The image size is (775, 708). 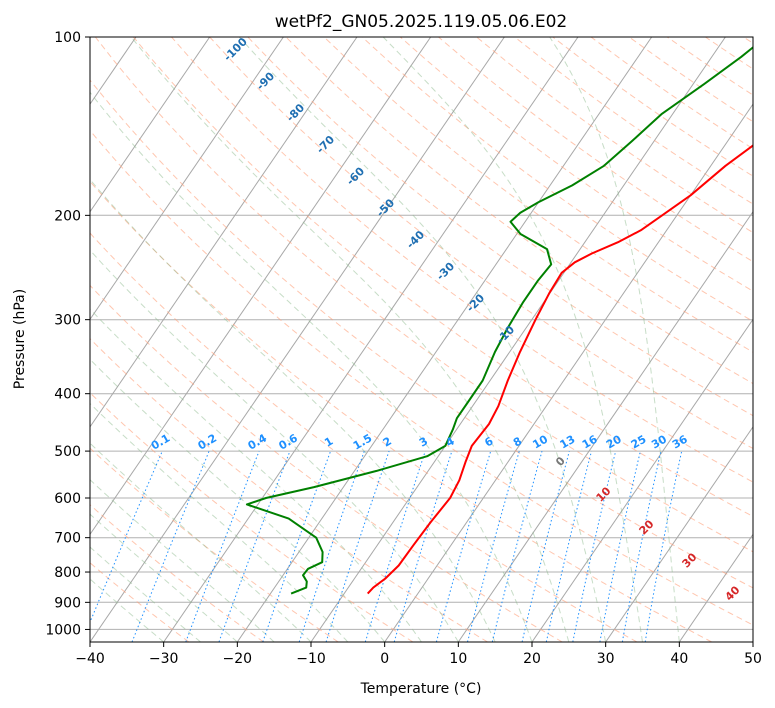 I want to click on mixing-ratio-label: 1, so click(x=328, y=442).